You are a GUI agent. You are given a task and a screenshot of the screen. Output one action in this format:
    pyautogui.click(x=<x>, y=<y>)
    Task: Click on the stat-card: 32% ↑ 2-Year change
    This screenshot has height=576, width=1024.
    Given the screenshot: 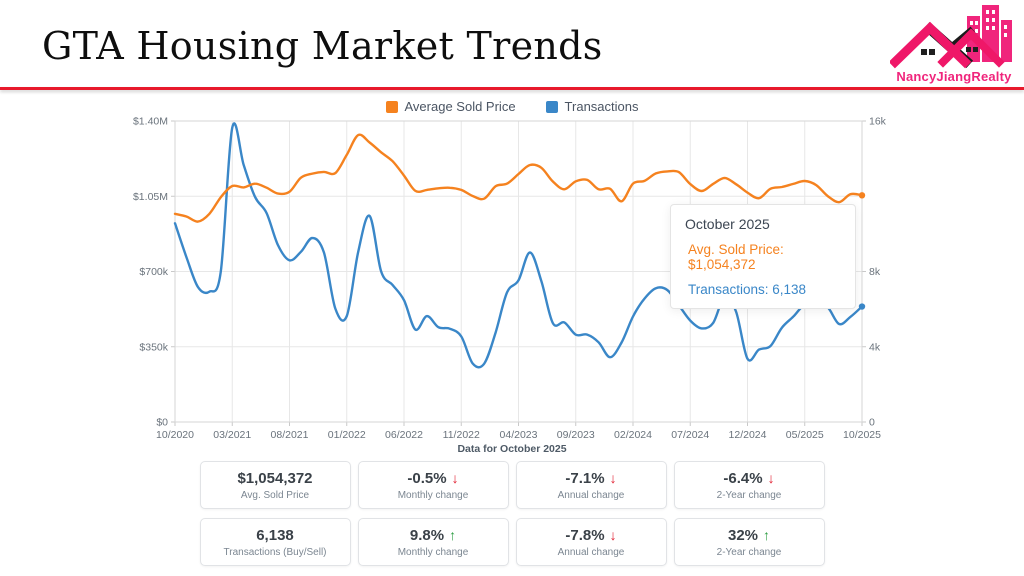 What is the action you would take?
    pyautogui.click(x=749, y=542)
    